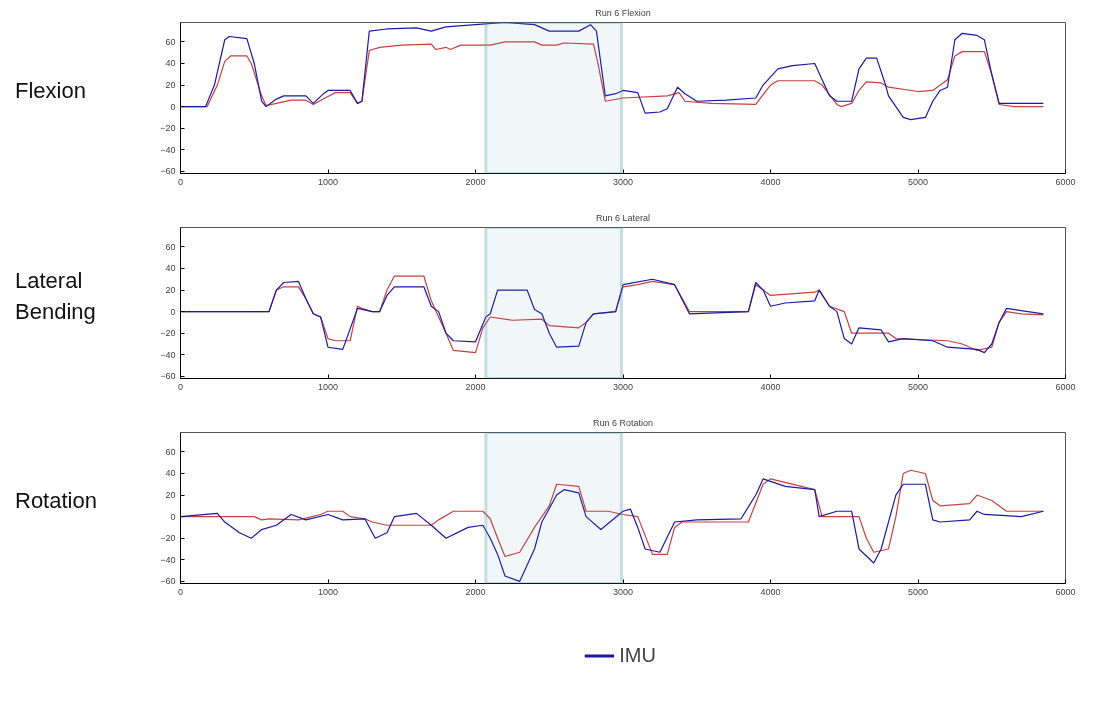 The width and height of the screenshot is (1096, 724). Describe the element at coordinates (56, 297) in the screenshot. I see `y-axis-title: Lateral Bending` at that location.